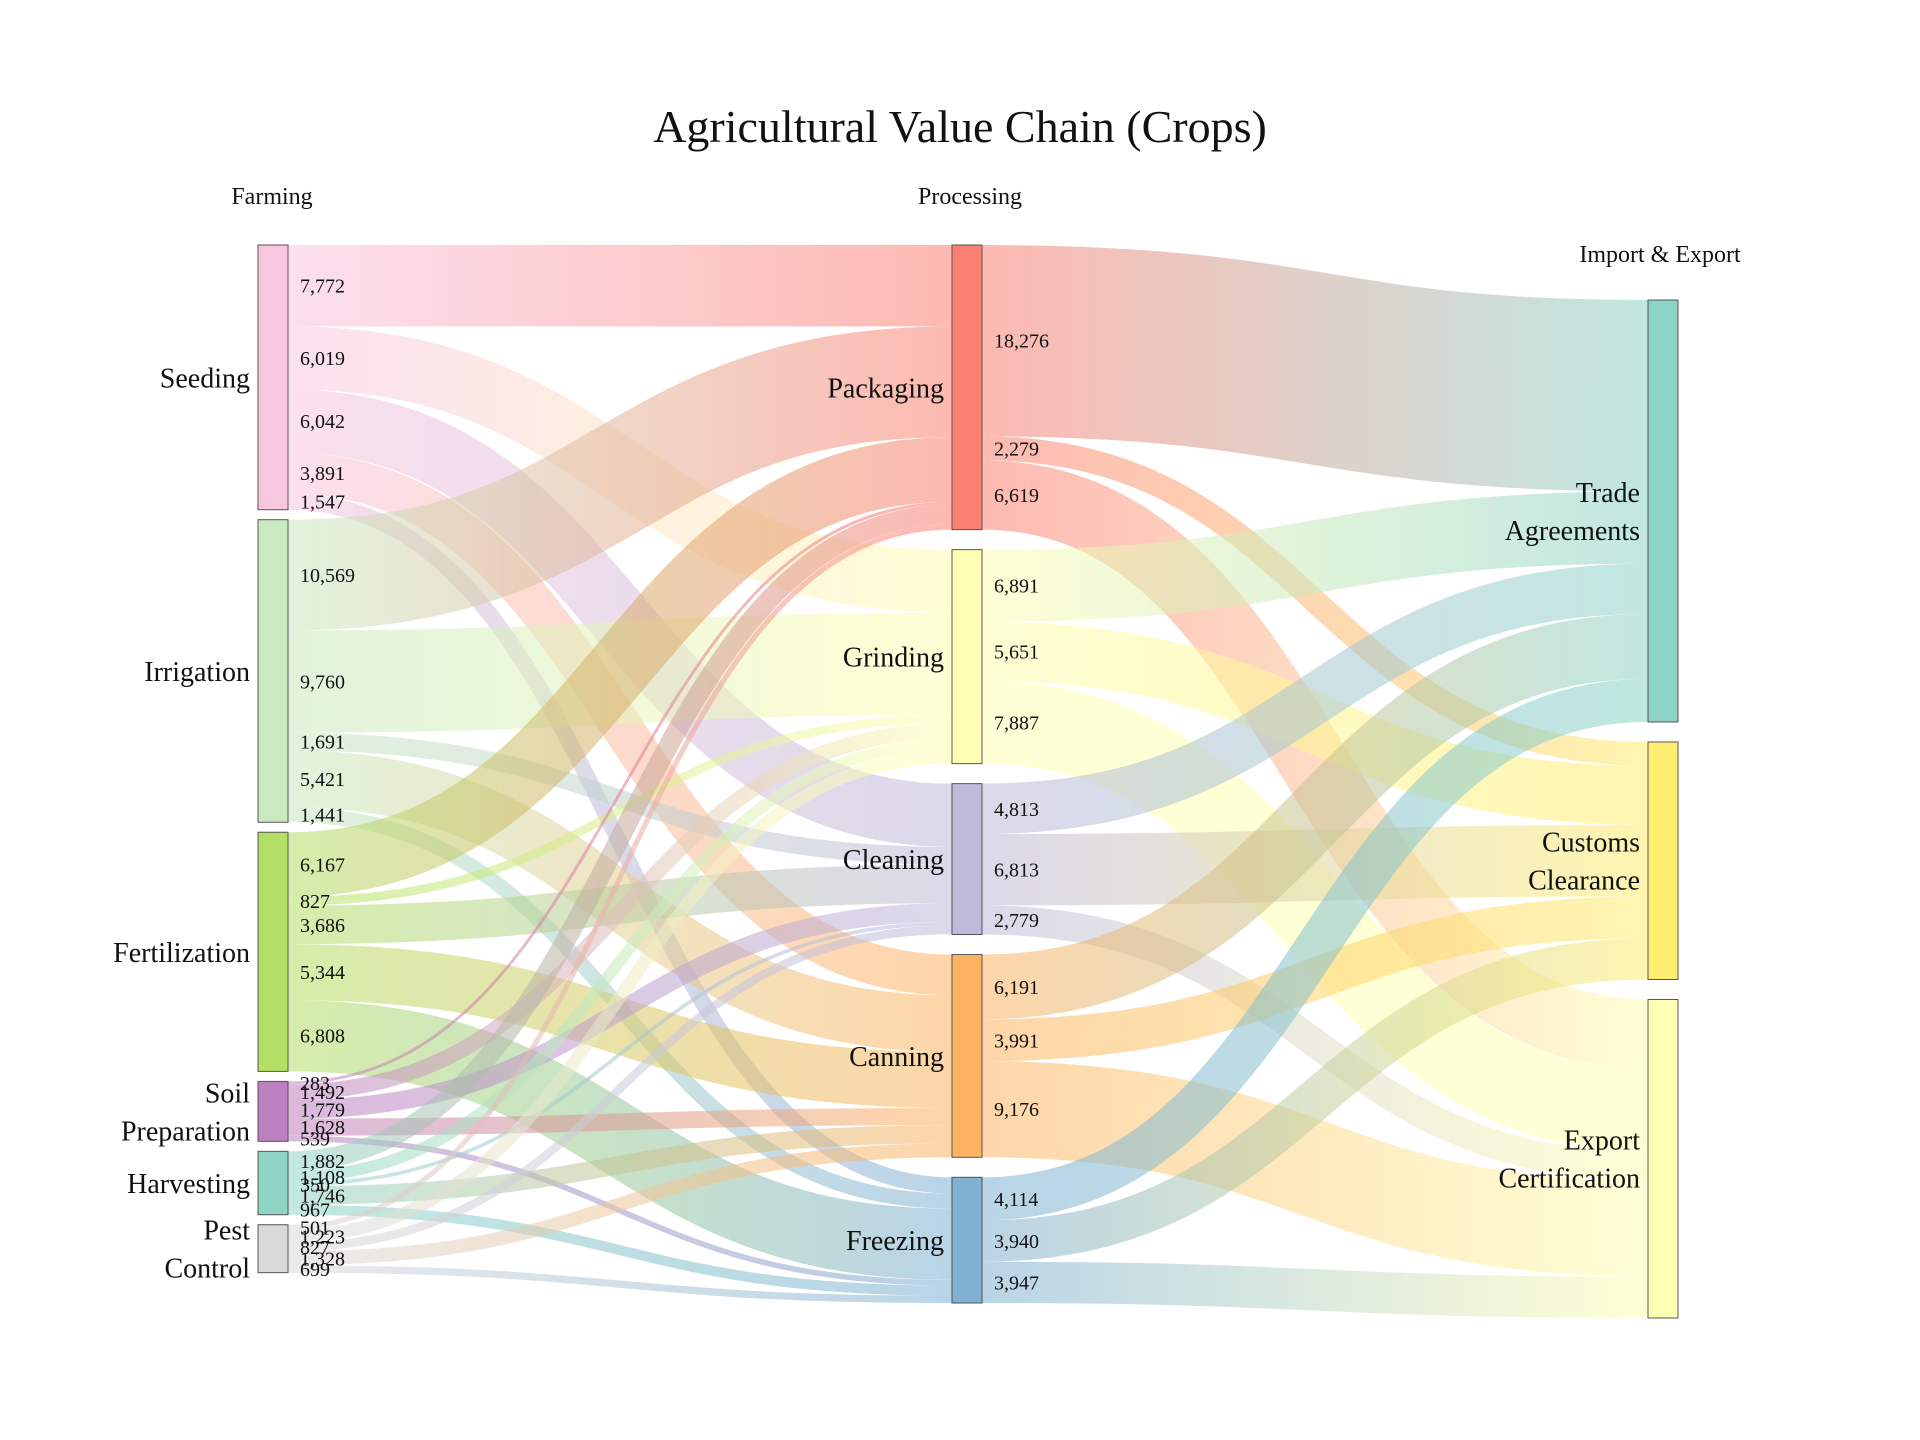 This screenshot has height=1440, width=1920. What do you see at coordinates (315, 1228) in the screenshot?
I see `flow-value-pest-control-to-packaging: 501` at bounding box center [315, 1228].